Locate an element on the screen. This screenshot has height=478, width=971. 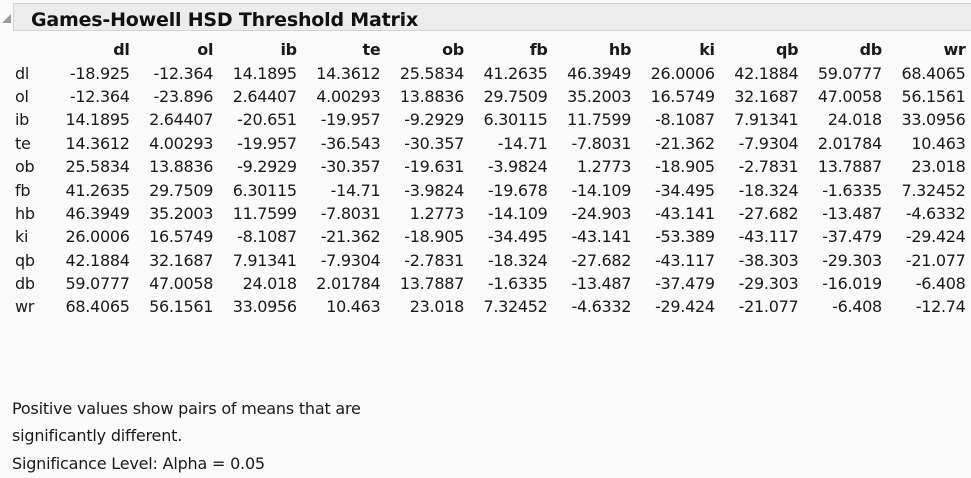
footer-note-line-2: significantly different. is located at coordinates (97, 435).